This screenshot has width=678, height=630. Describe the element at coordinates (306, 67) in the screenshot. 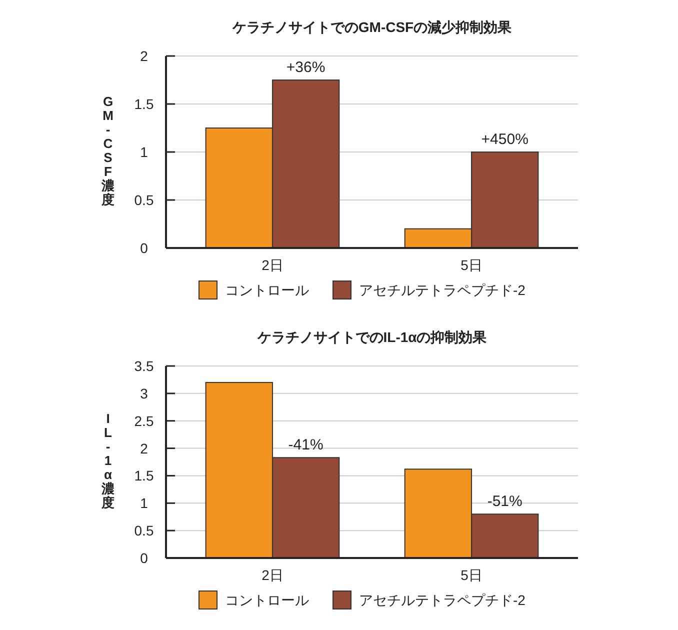

I see `annotation: +36%` at that location.